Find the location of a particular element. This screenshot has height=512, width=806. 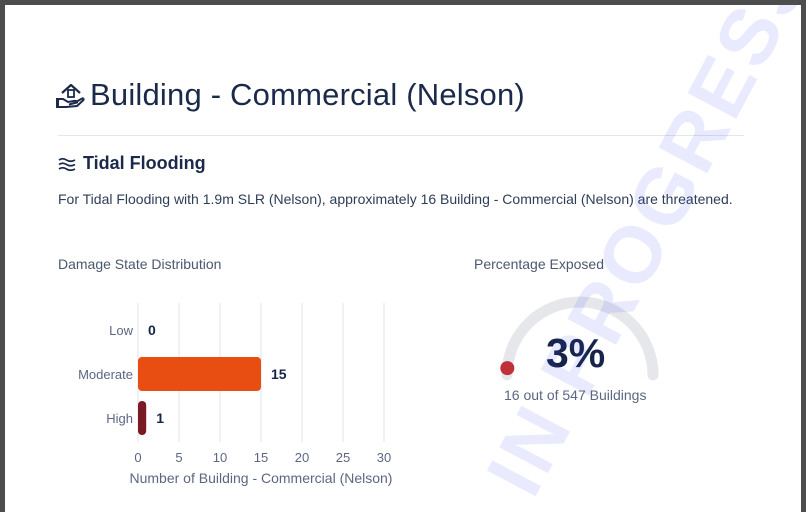

x-tick-label: 5 is located at coordinates (178, 457).